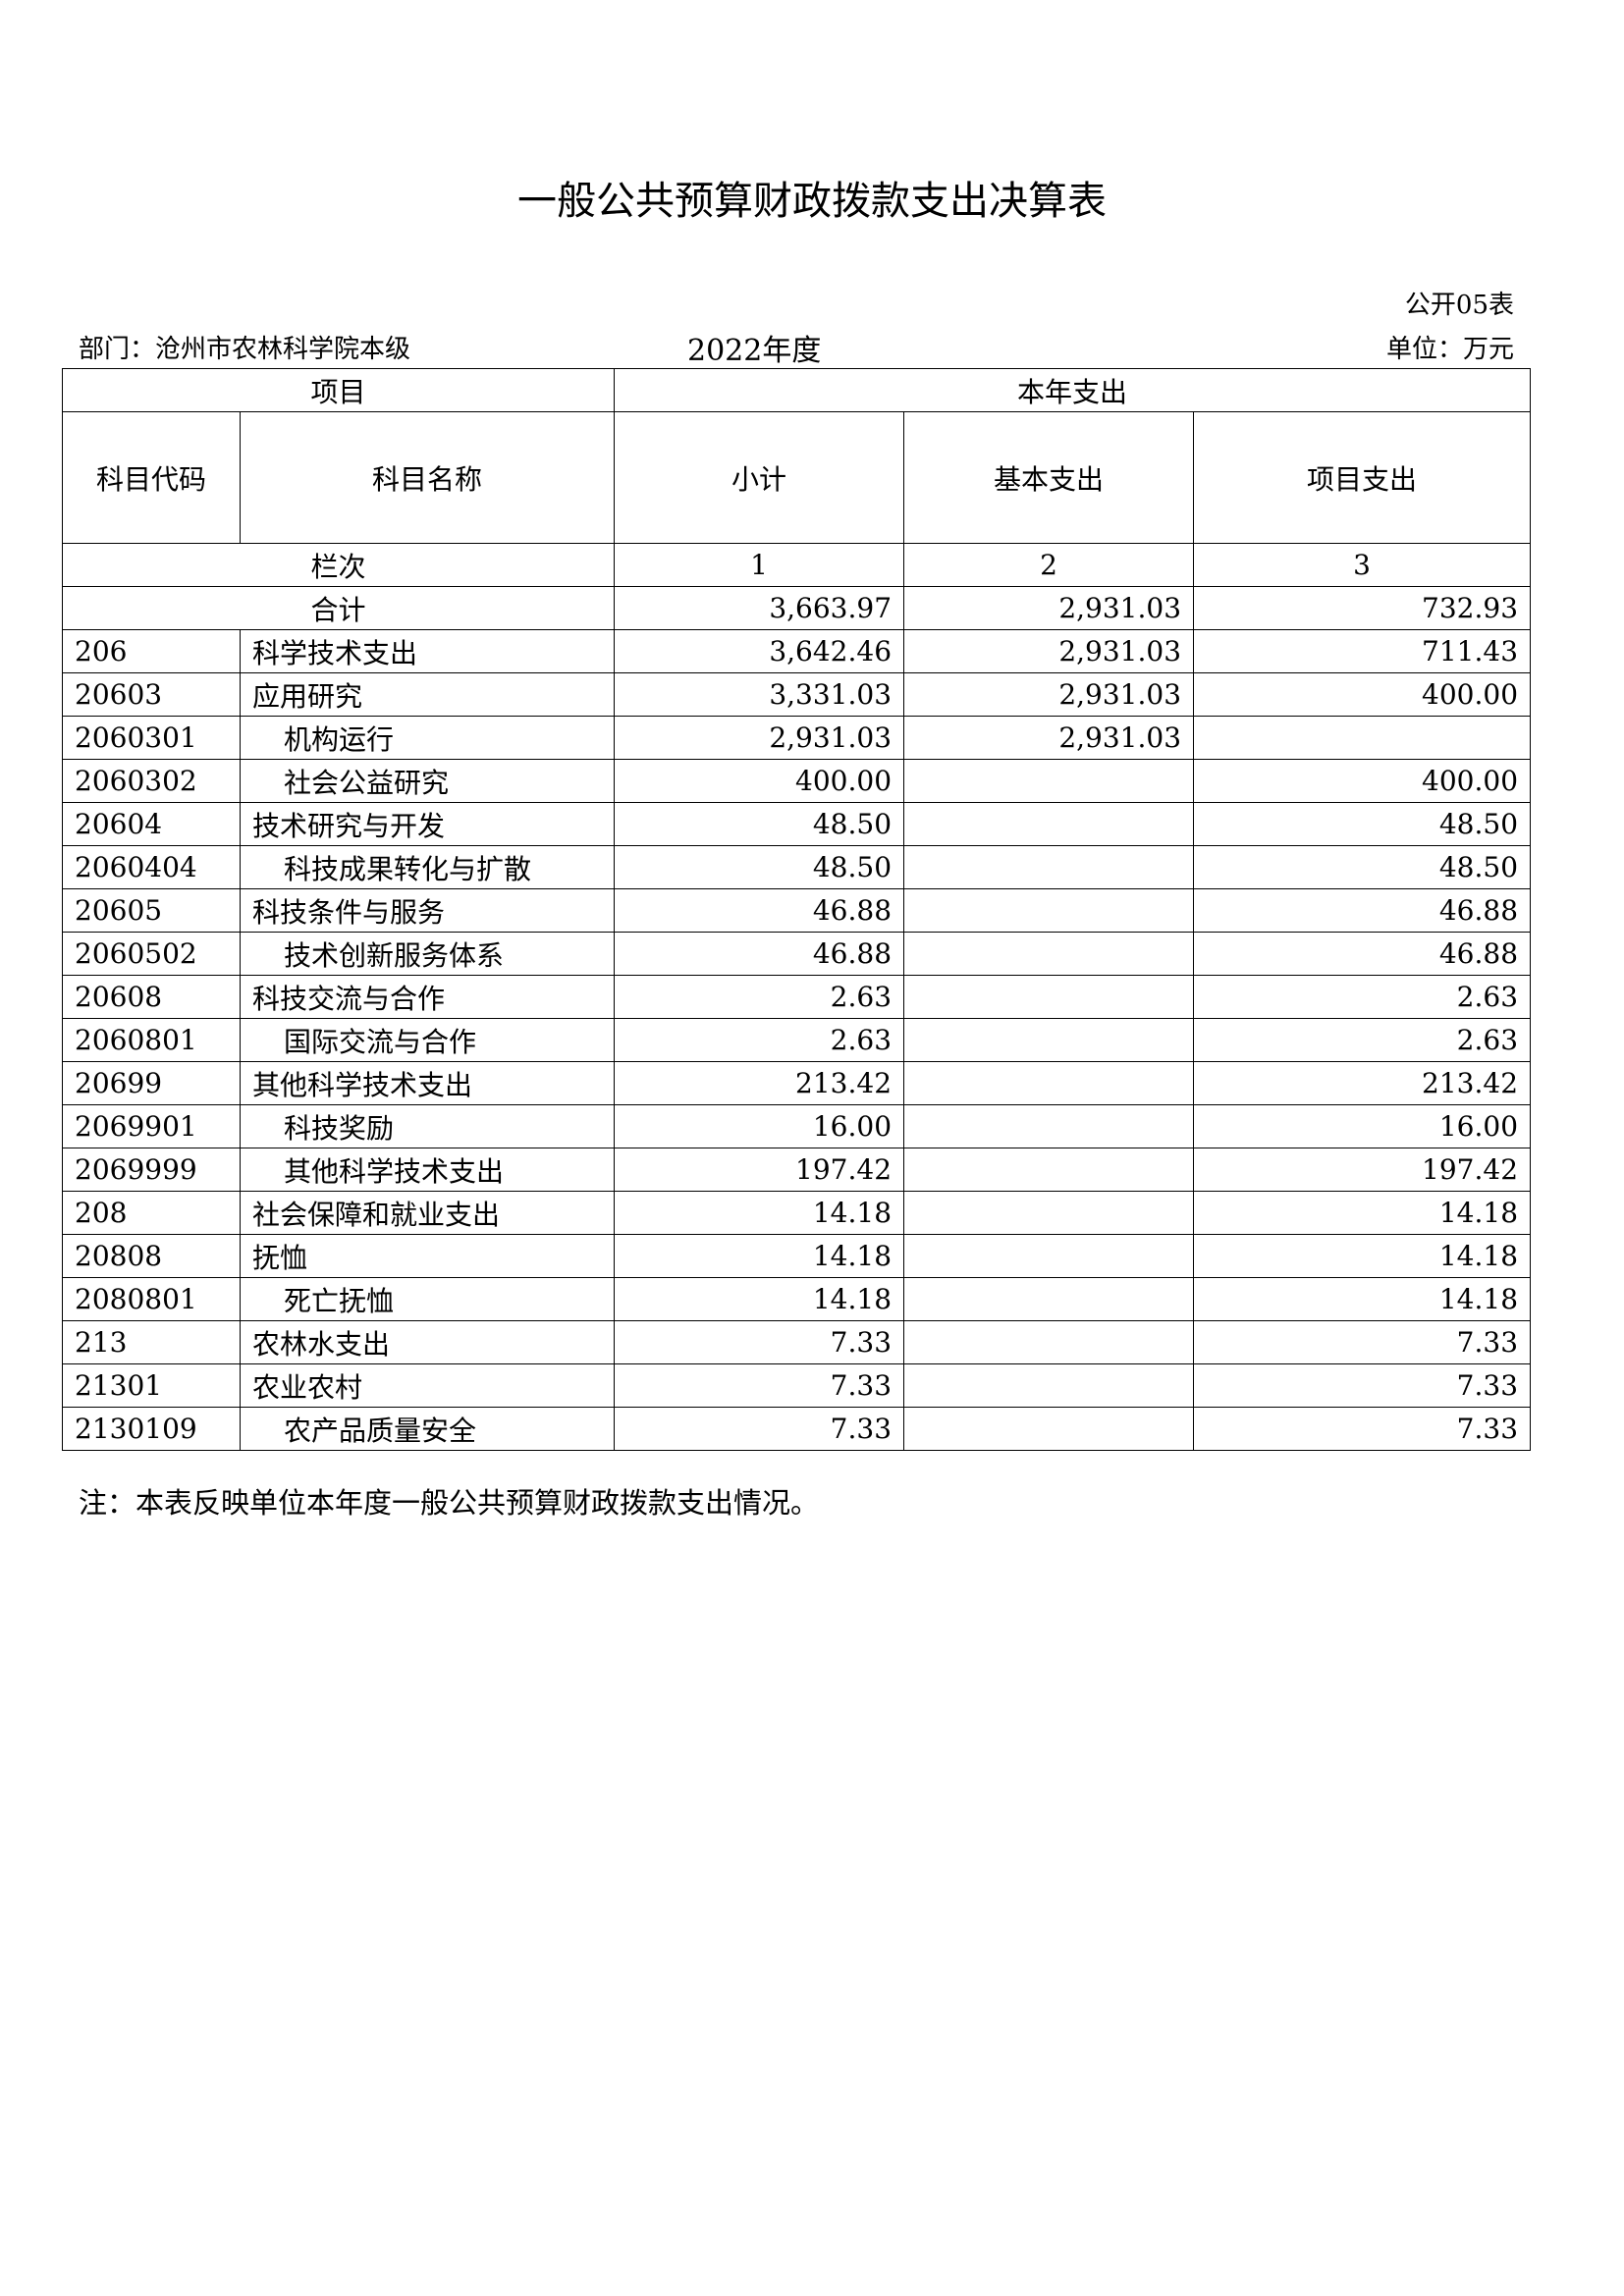 The height and width of the screenshot is (2296, 1624). Describe the element at coordinates (797, 1256) in the screenshot. I see `table-row: 20808 抚恤 14.18 14.18` at that location.